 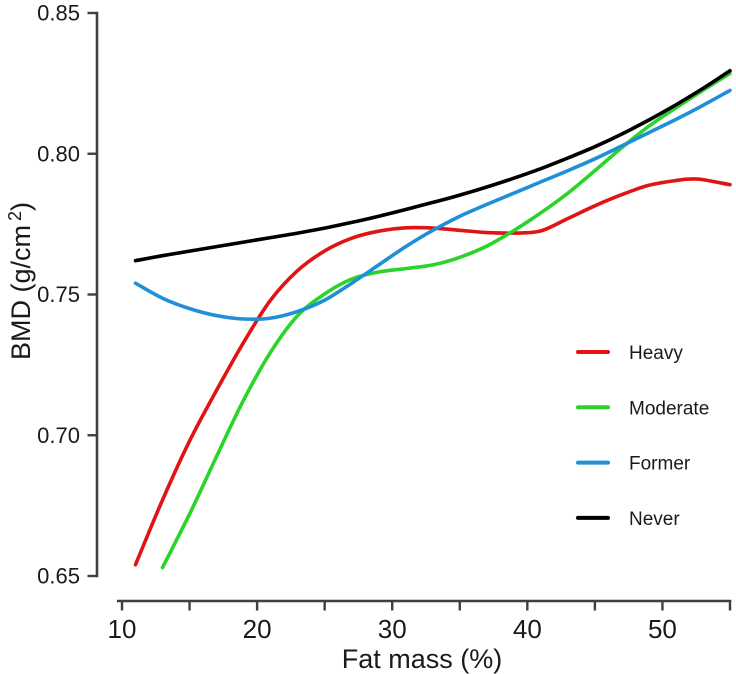 What do you see at coordinates (58, 13) in the screenshot?
I see `y-tick-label: 0.85` at bounding box center [58, 13].